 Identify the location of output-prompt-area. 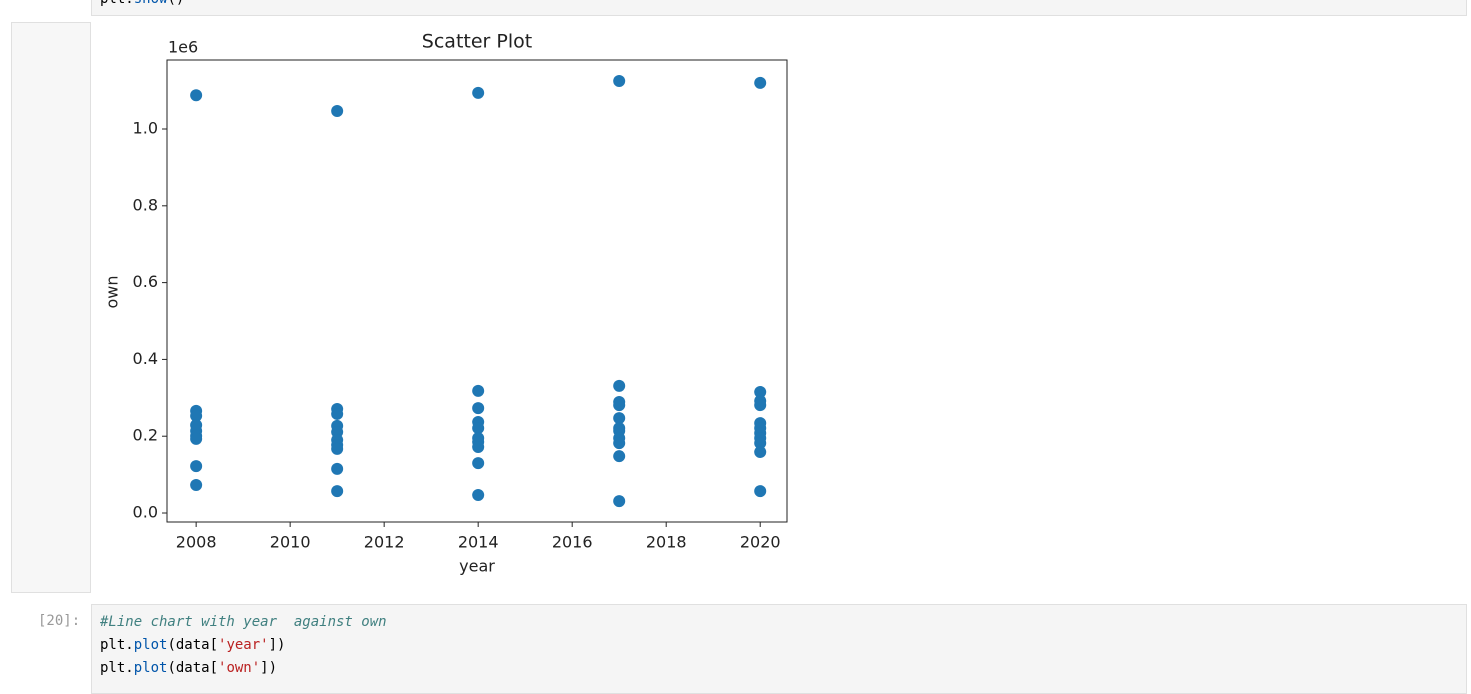
(51, 307).